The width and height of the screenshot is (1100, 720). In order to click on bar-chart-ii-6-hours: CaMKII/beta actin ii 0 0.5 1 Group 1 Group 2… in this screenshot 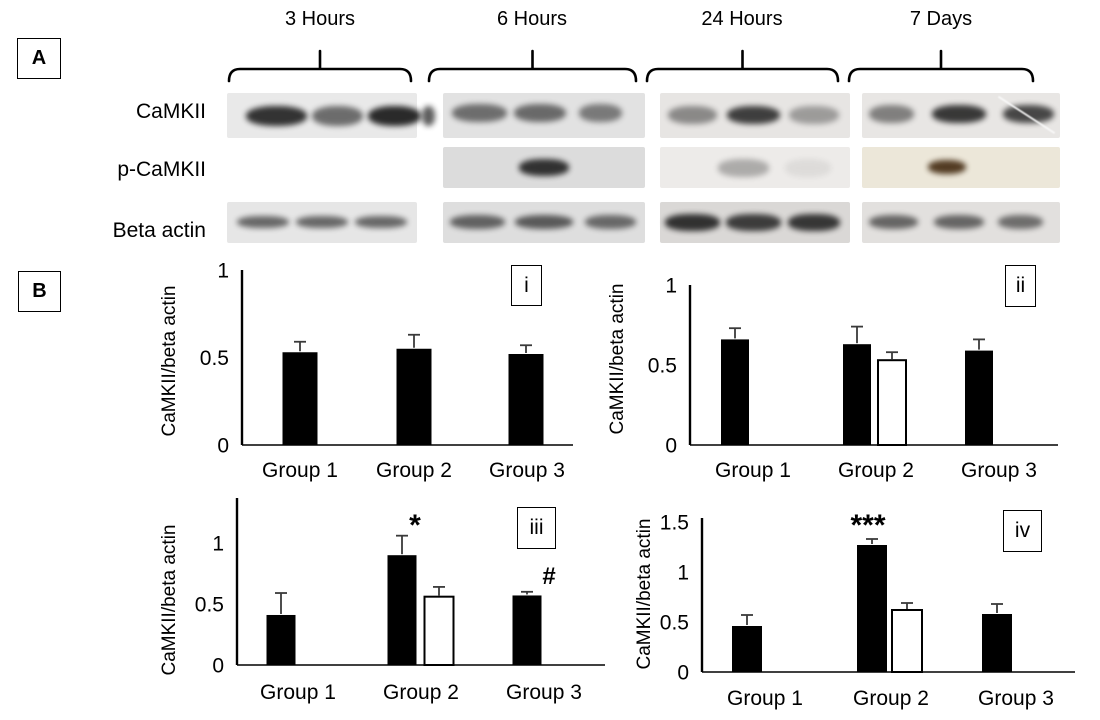, I will do `click(840, 376)`.